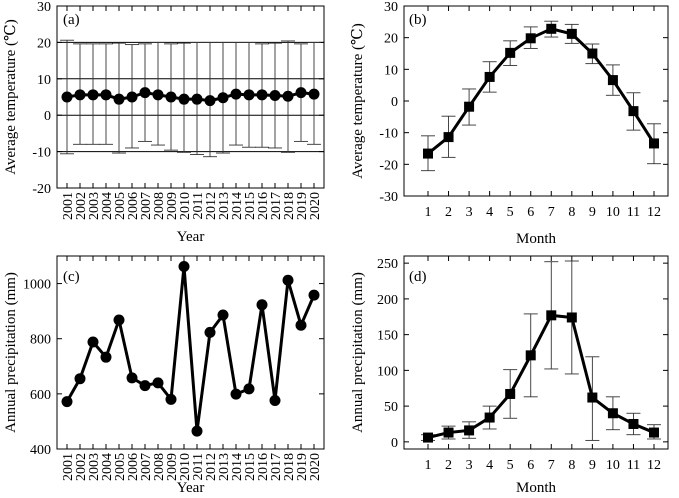 This screenshot has width=679, height=498. What do you see at coordinates (71, 277) in the screenshot?
I see `panel-label: (c)` at bounding box center [71, 277].